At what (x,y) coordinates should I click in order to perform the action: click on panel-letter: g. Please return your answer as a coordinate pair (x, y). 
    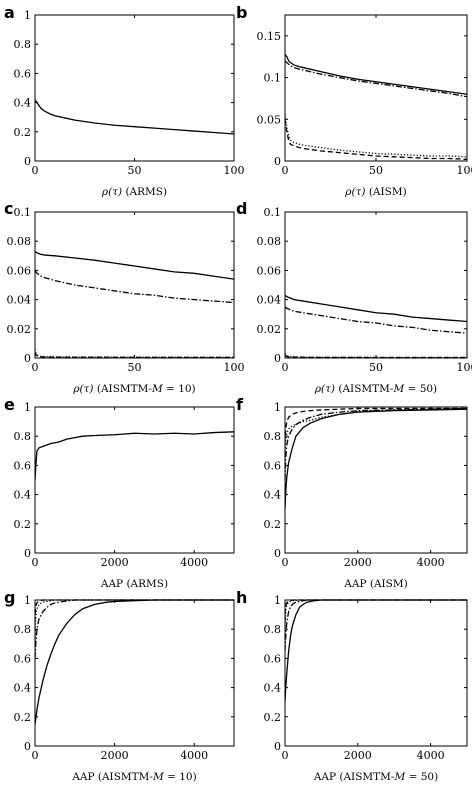
    Looking at the image, I should click on (9, 597).